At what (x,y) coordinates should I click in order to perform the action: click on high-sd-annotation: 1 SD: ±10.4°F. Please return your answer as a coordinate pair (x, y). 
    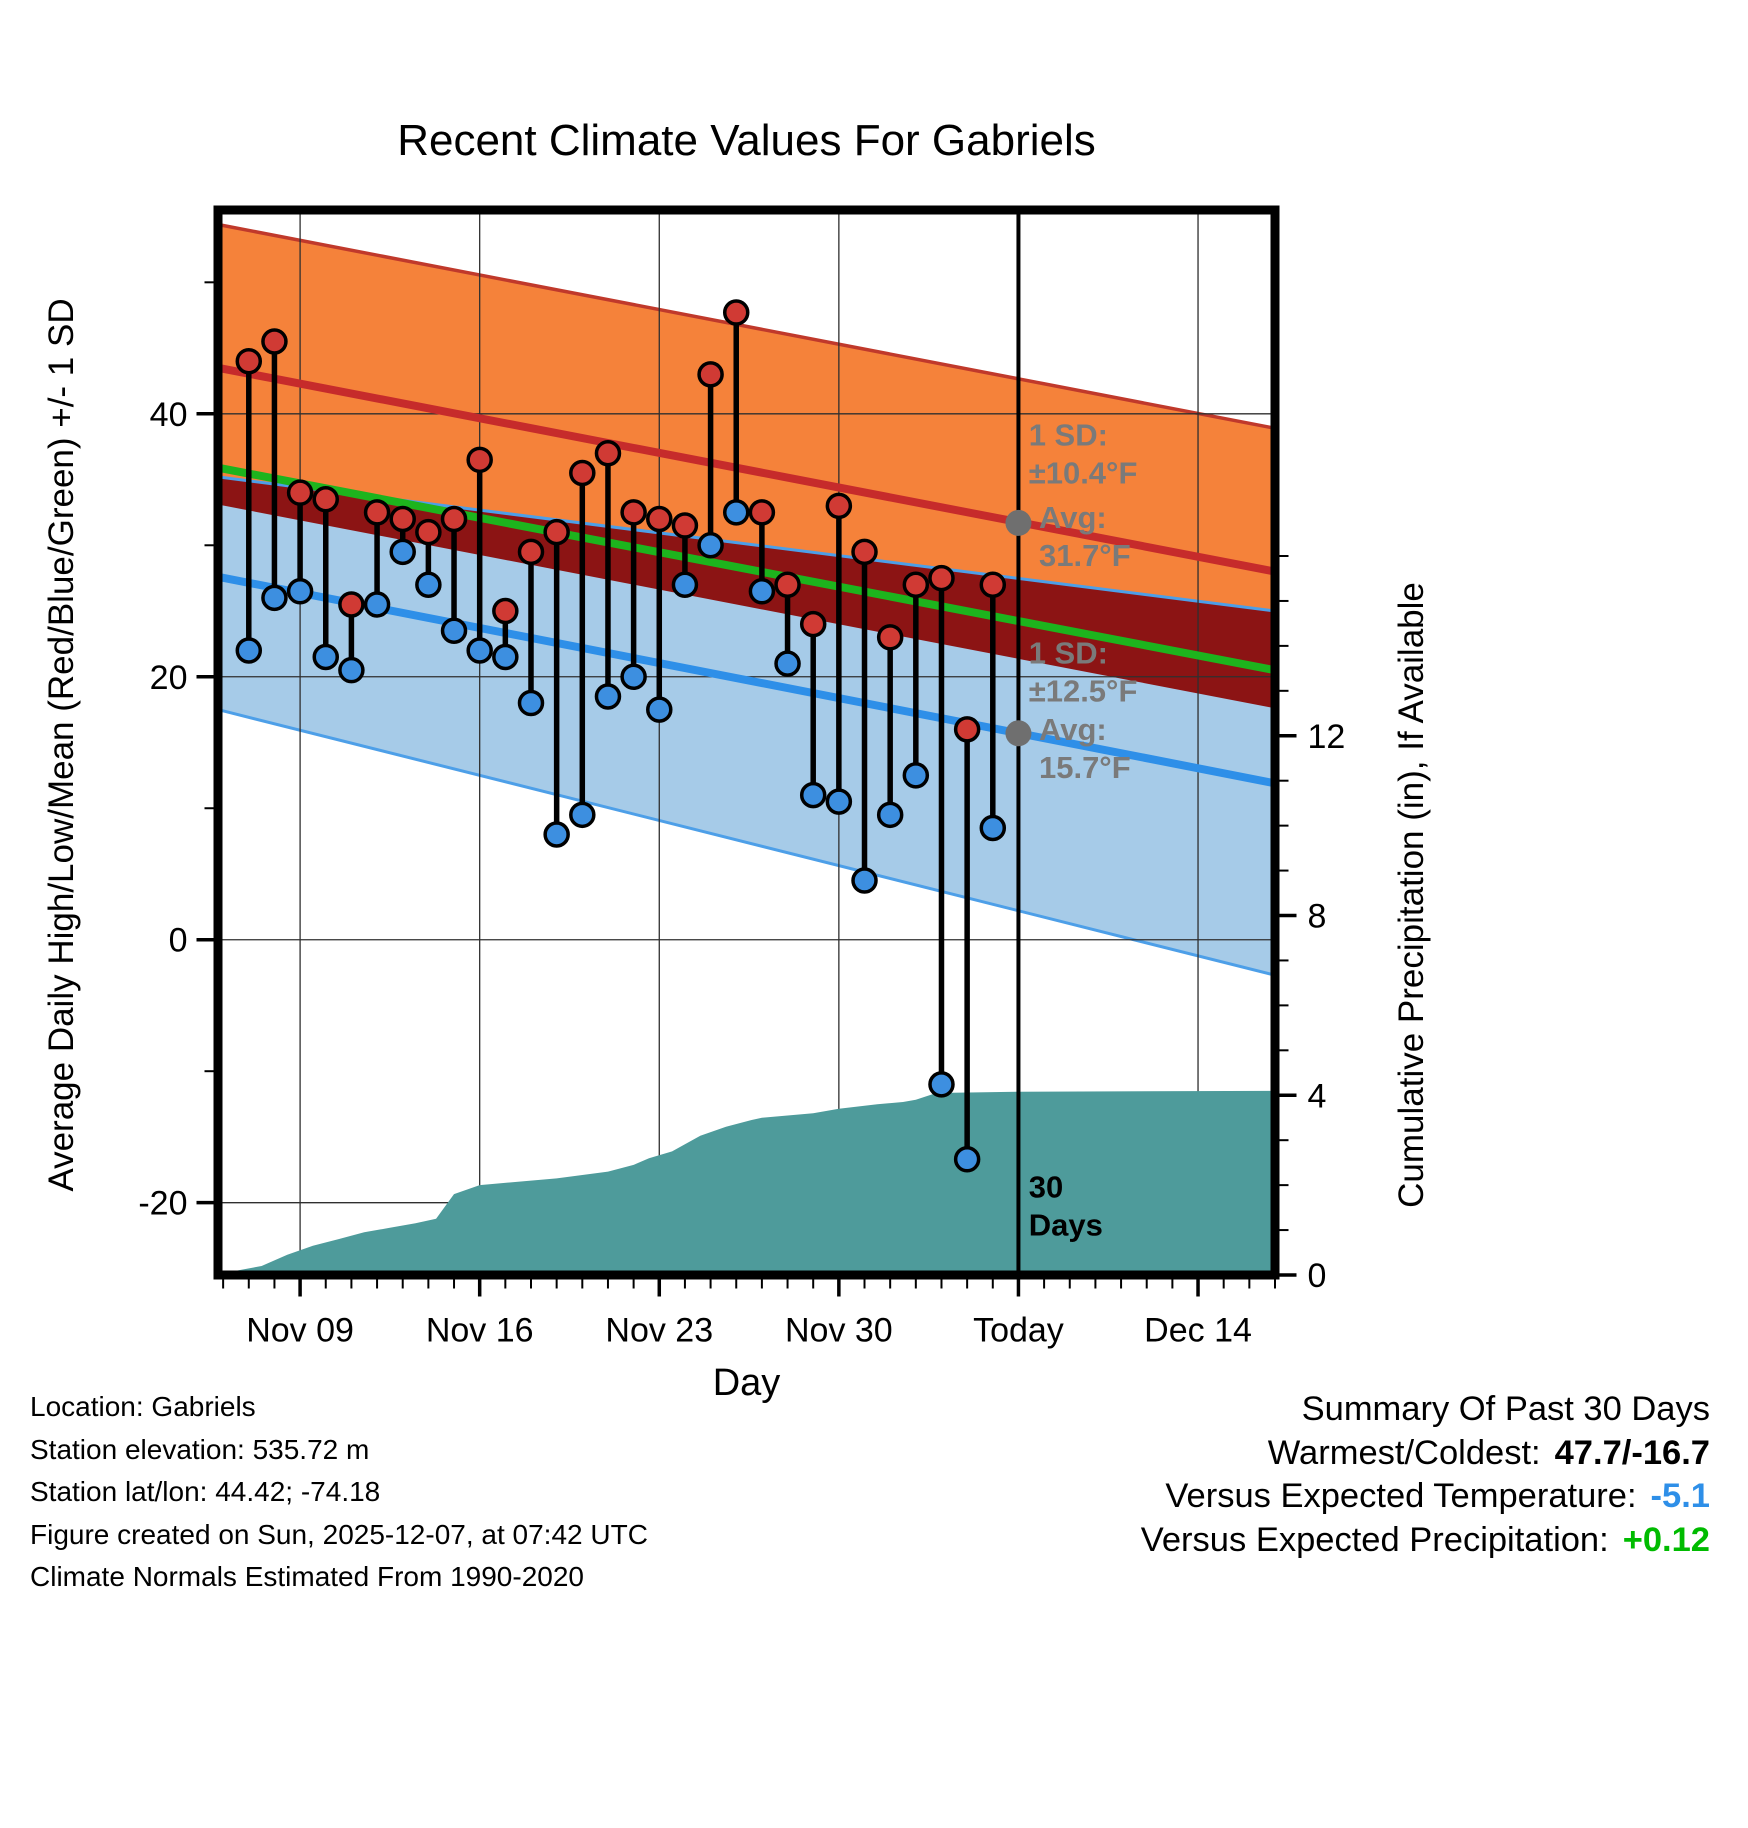
    Looking at the image, I should click on (1083, 453).